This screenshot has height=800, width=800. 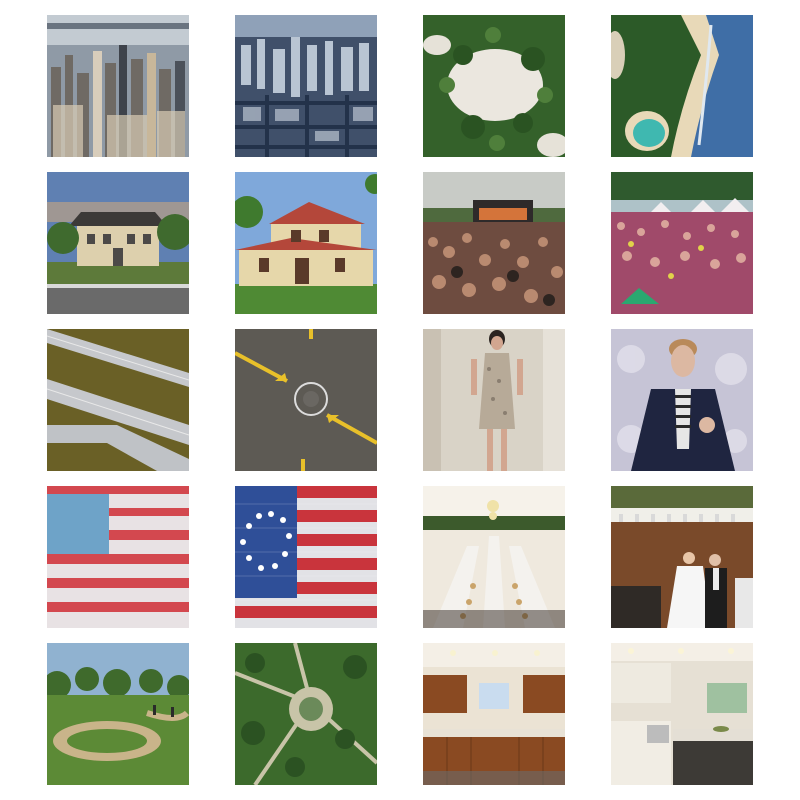 I want to click on banquet-hall-image, so click(x=494, y=557).